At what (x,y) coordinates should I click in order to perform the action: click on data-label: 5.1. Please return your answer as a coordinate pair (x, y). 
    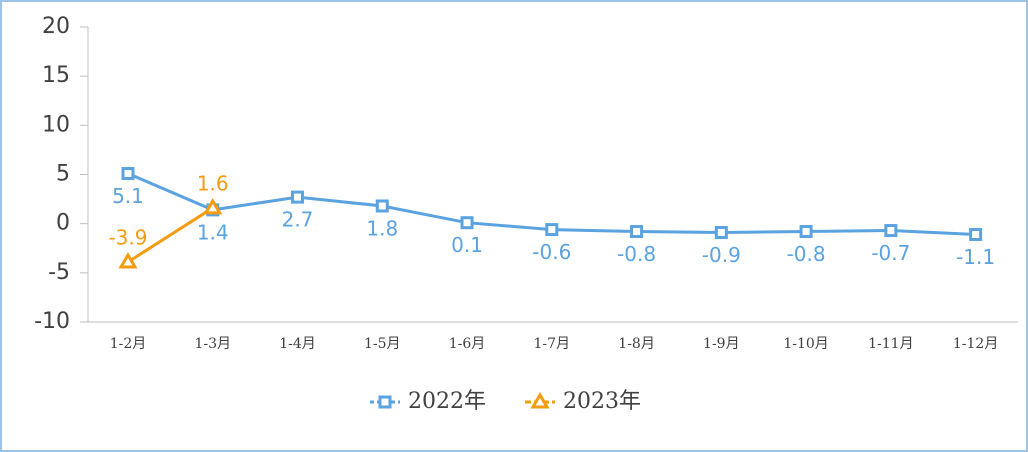
    Looking at the image, I should click on (128, 196).